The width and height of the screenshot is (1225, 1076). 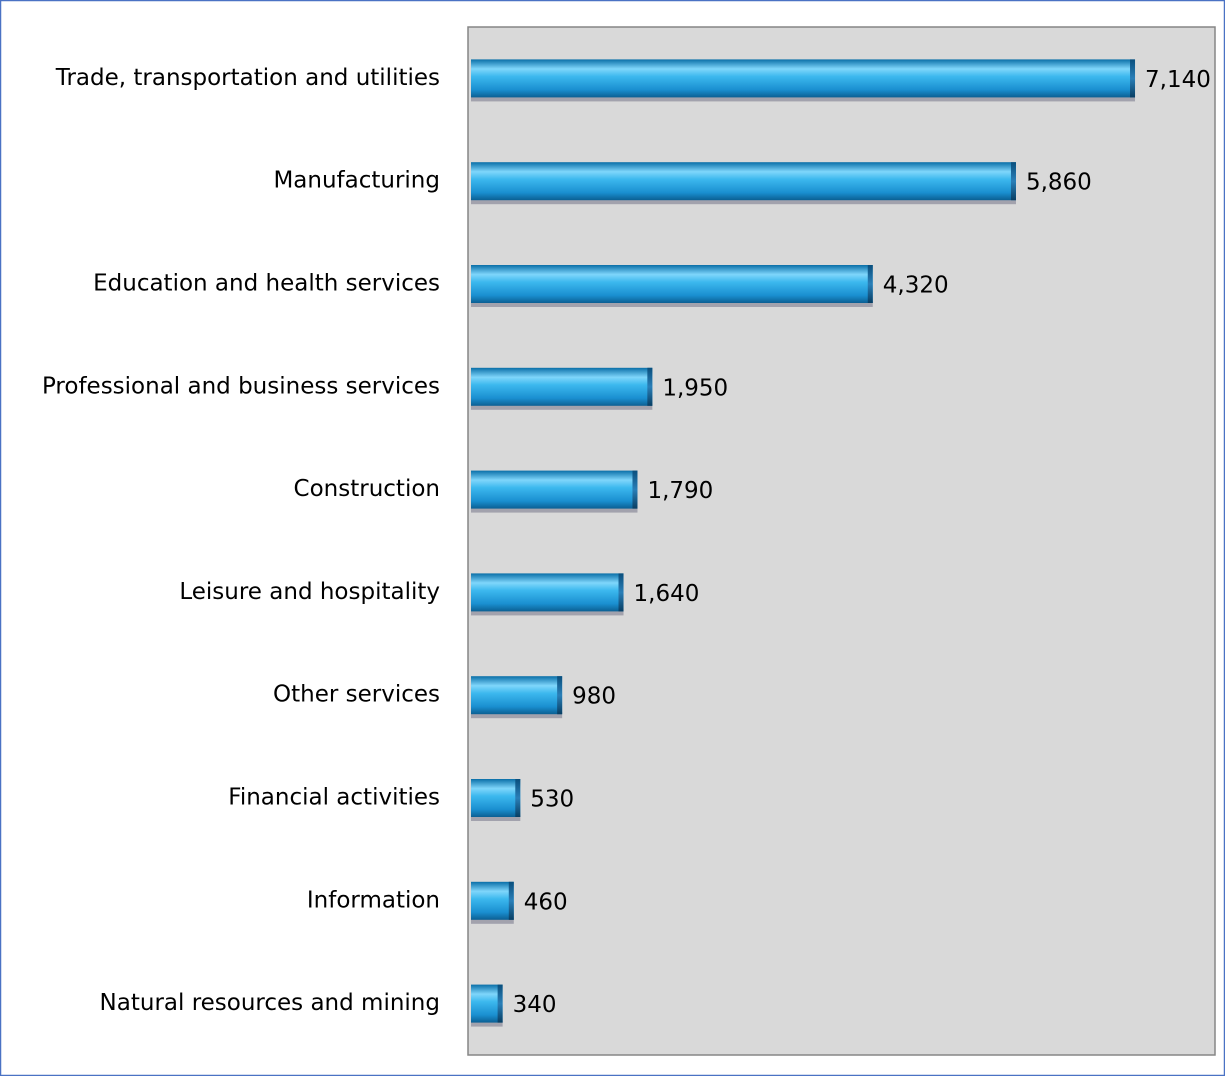 What do you see at coordinates (270, 1003) in the screenshot?
I see `category-label: Natural resources and mining` at bounding box center [270, 1003].